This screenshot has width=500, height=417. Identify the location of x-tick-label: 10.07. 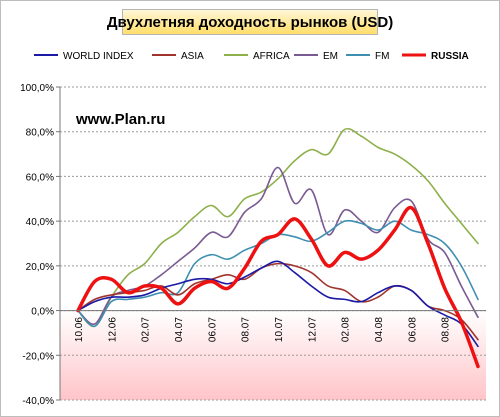
(279, 329).